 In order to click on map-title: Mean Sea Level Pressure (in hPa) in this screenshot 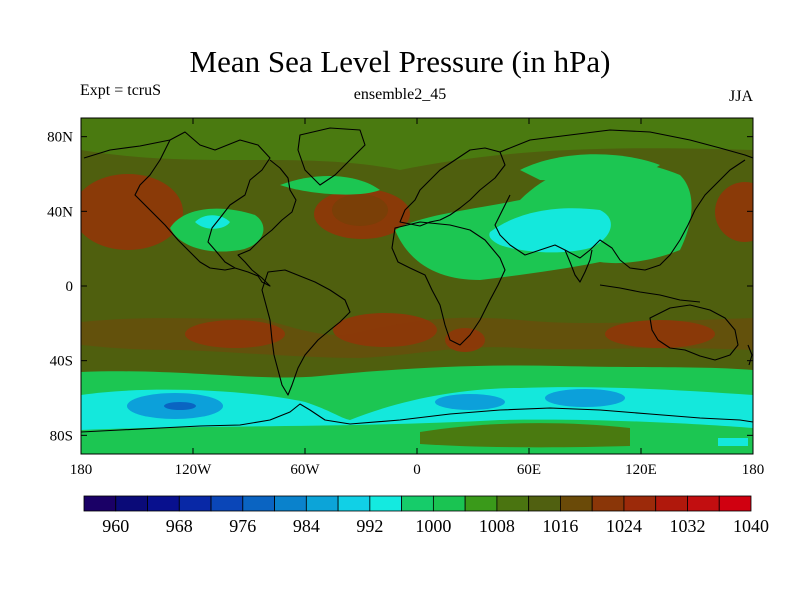, I will do `click(400, 61)`.